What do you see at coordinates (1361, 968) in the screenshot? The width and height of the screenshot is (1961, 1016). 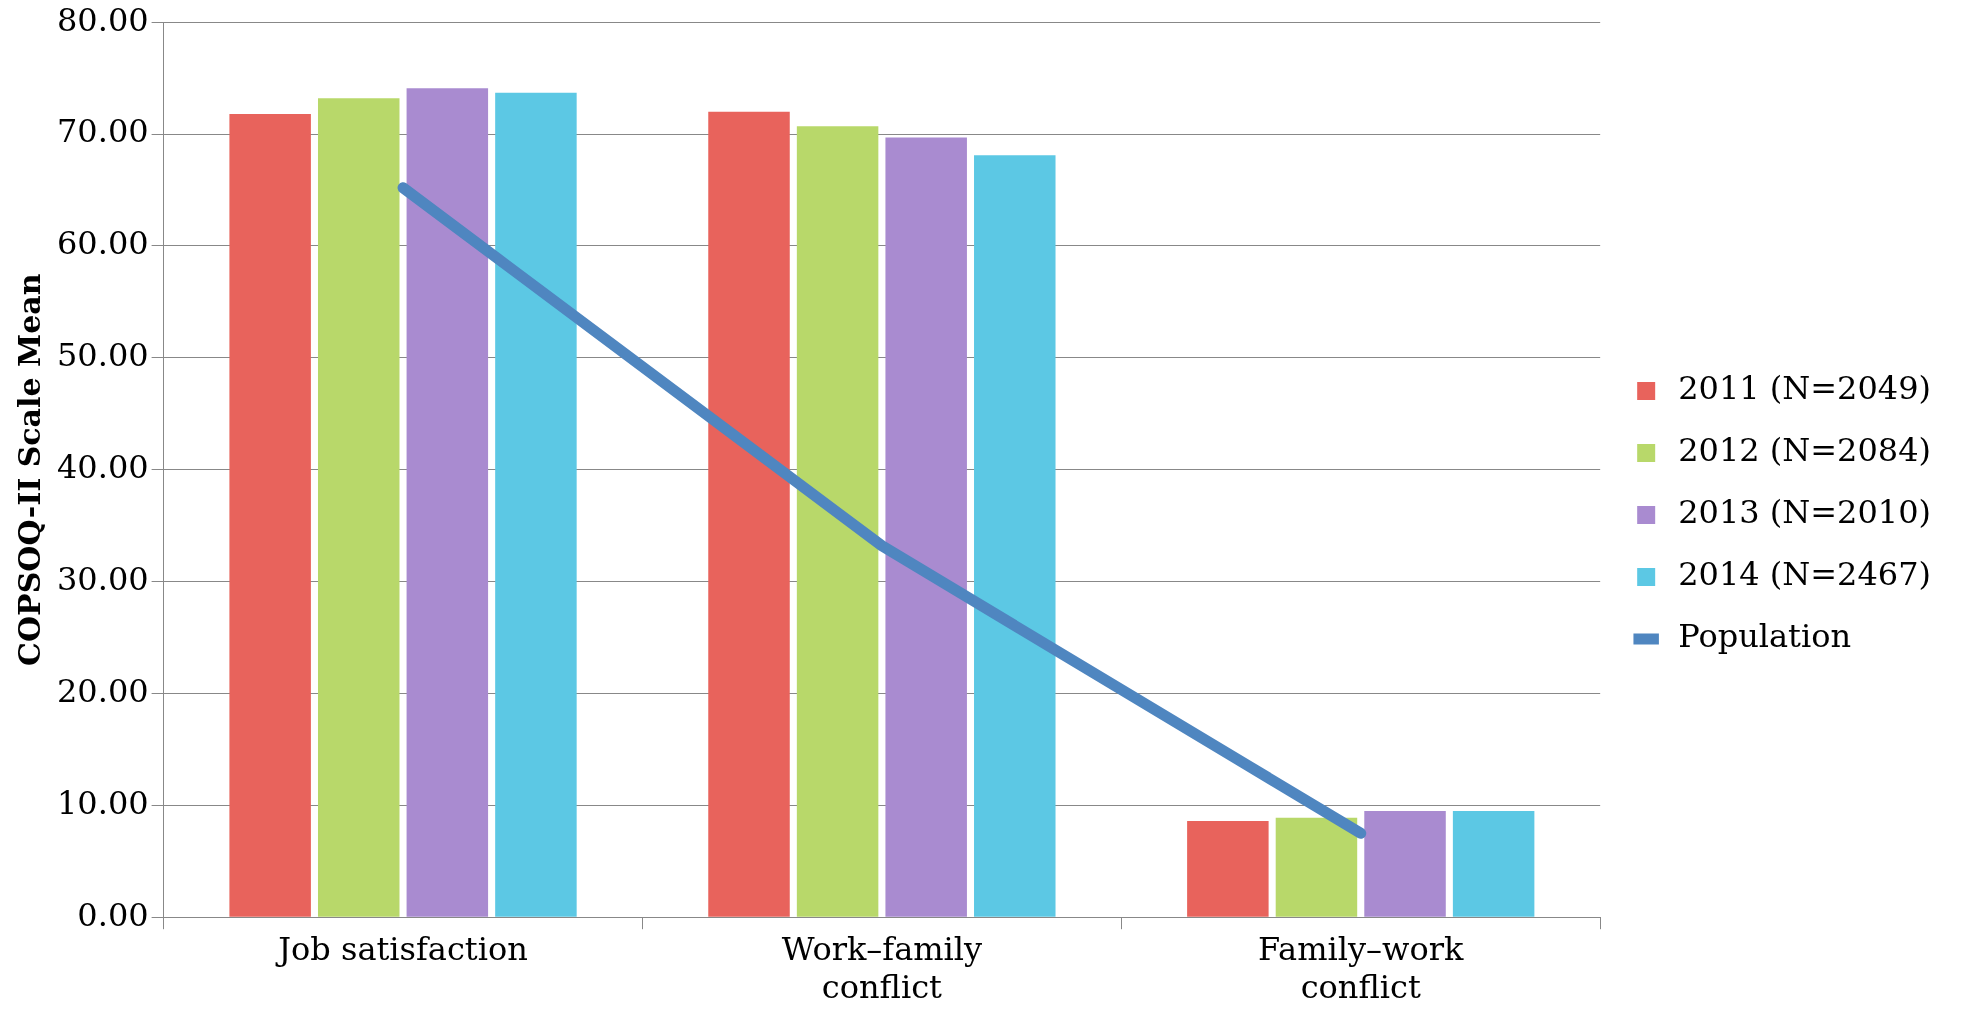 I see `x-tick-label: Family–work conflict` at bounding box center [1361, 968].